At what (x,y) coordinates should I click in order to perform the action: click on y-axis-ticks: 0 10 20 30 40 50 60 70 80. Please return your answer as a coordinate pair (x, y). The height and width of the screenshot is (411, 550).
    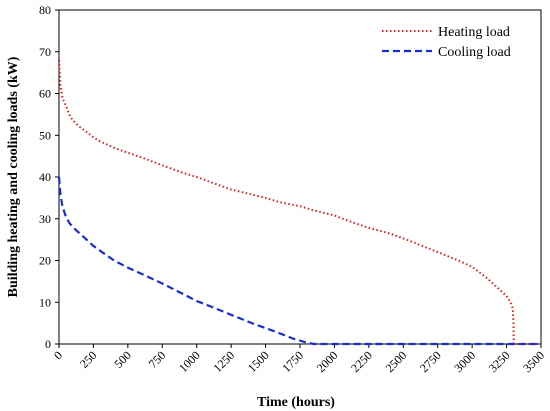
    Looking at the image, I should click on (49, 177).